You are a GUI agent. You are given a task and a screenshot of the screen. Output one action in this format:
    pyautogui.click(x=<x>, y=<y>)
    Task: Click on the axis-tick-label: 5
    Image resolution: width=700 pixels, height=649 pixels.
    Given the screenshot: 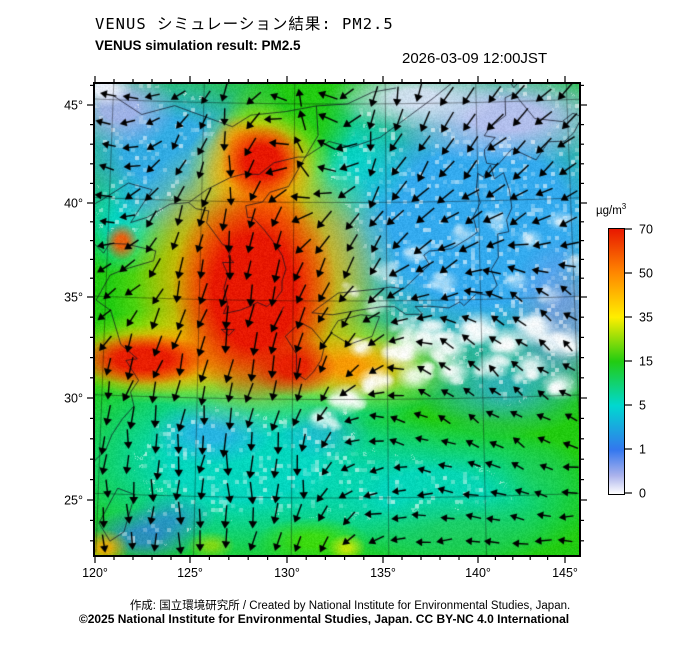 What is the action you would take?
    pyautogui.click(x=642, y=406)
    